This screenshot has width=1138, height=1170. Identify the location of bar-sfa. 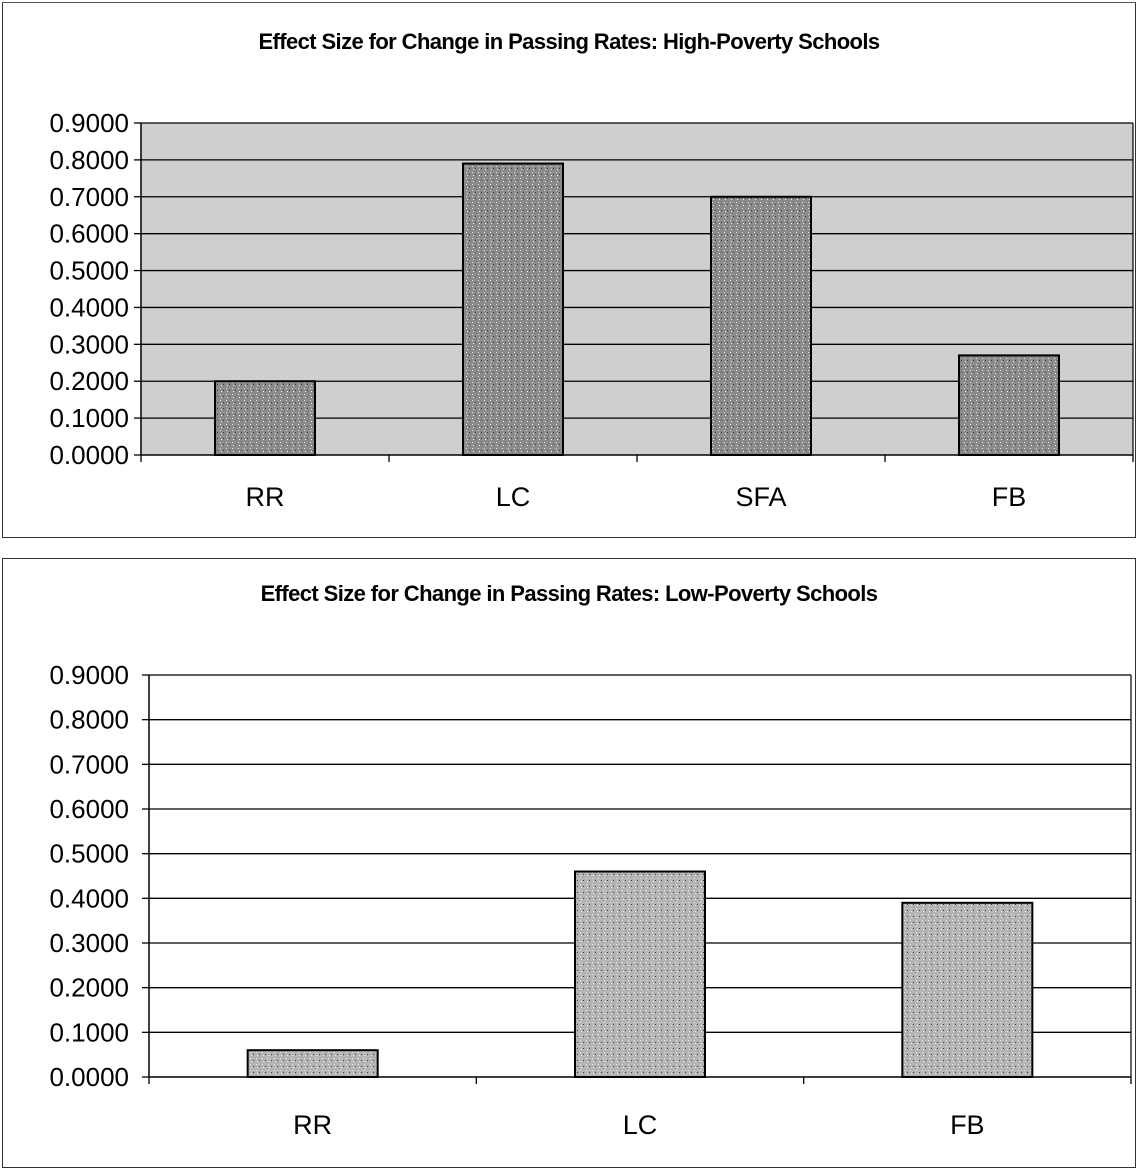
(761, 325).